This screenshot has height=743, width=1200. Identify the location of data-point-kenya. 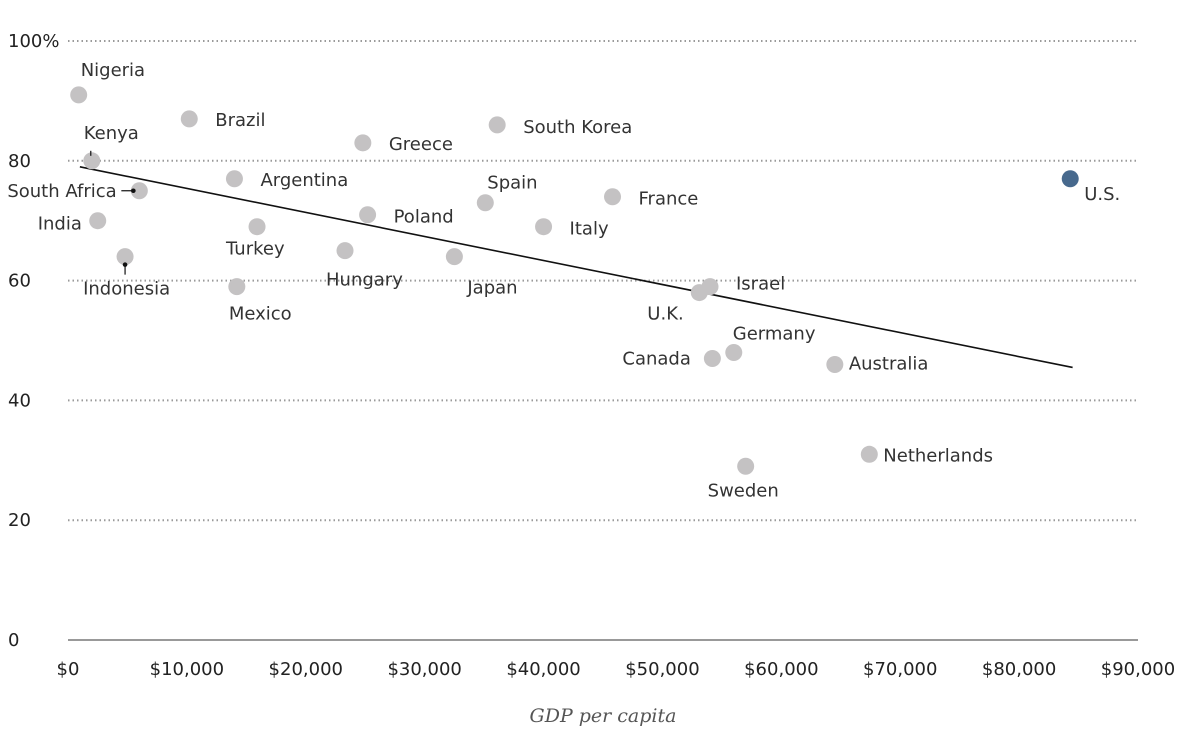
(92, 161).